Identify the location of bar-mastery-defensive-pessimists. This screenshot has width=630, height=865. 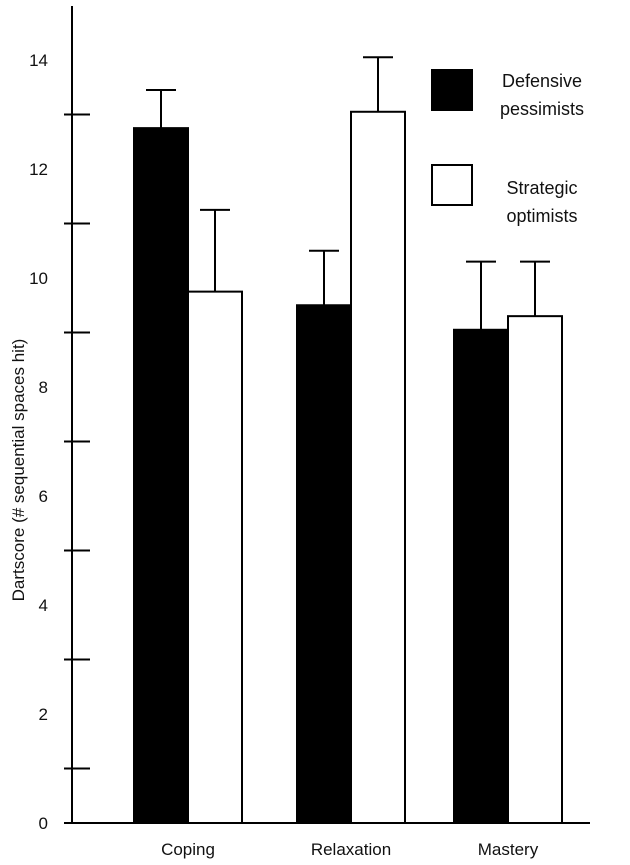
(481, 576).